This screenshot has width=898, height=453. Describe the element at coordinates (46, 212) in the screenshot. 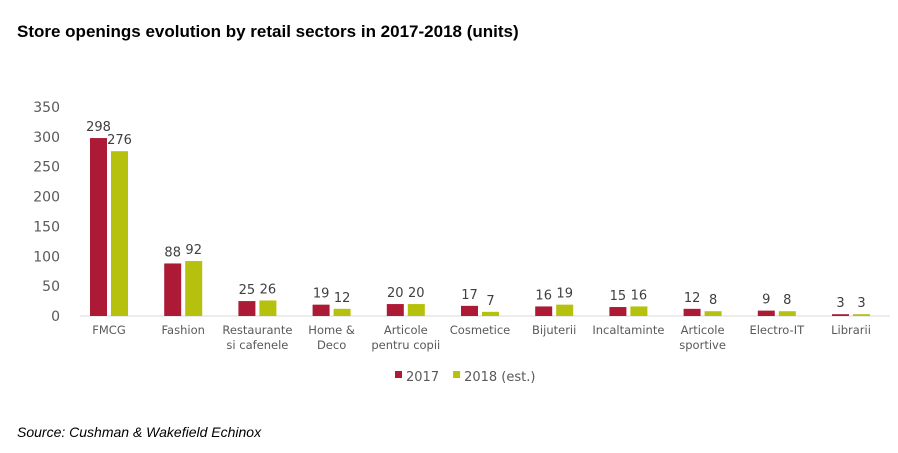

I see `y-axis: 0 50 100 150 200 250 300 350` at that location.